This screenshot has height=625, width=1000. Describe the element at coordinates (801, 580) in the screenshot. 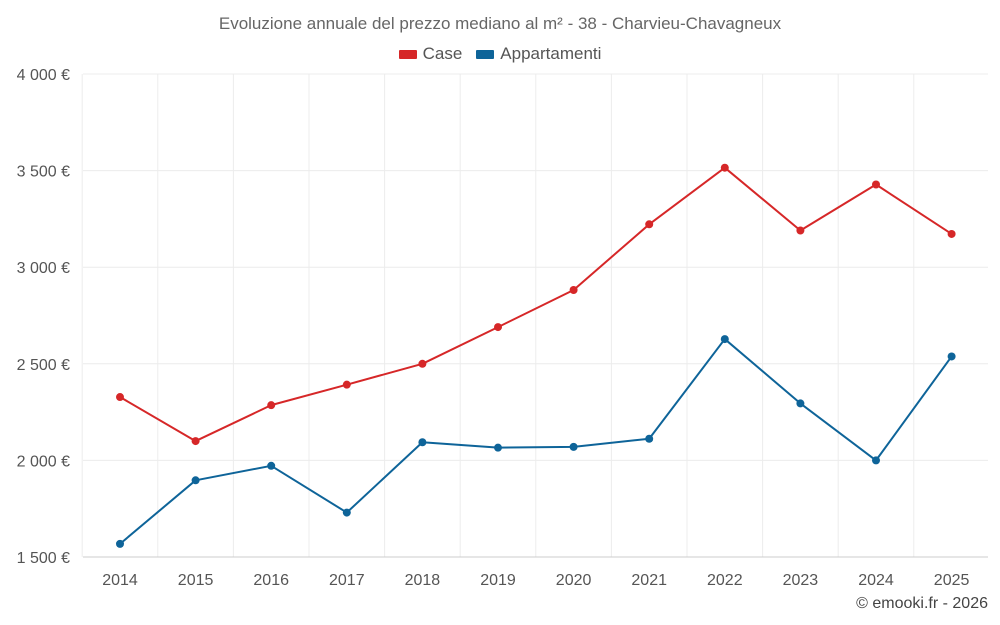

I see `x-tick-label: 2023` at that location.